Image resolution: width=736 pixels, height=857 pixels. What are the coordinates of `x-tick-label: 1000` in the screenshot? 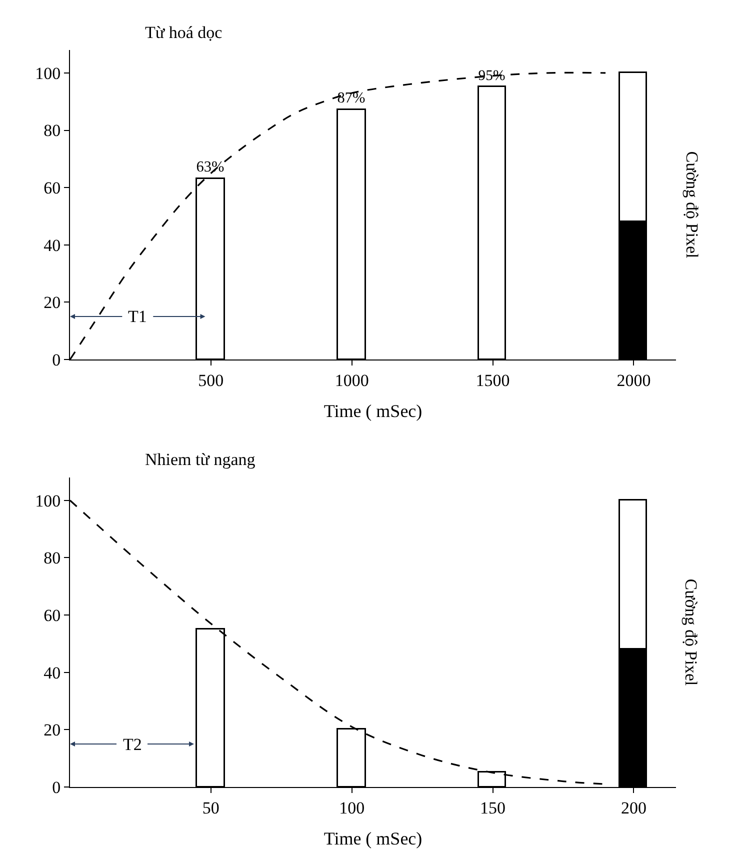 It's located at (351, 380).